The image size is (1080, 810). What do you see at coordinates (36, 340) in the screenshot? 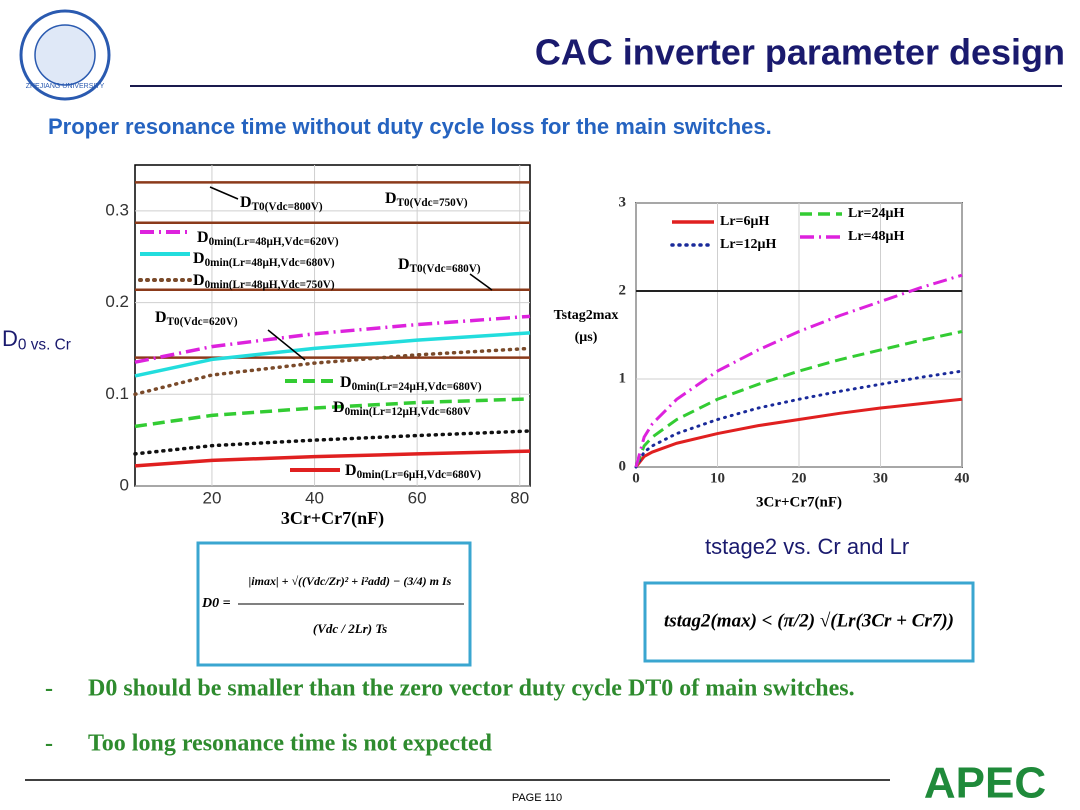
I see `caption: D0 vs. Cr` at bounding box center [36, 340].